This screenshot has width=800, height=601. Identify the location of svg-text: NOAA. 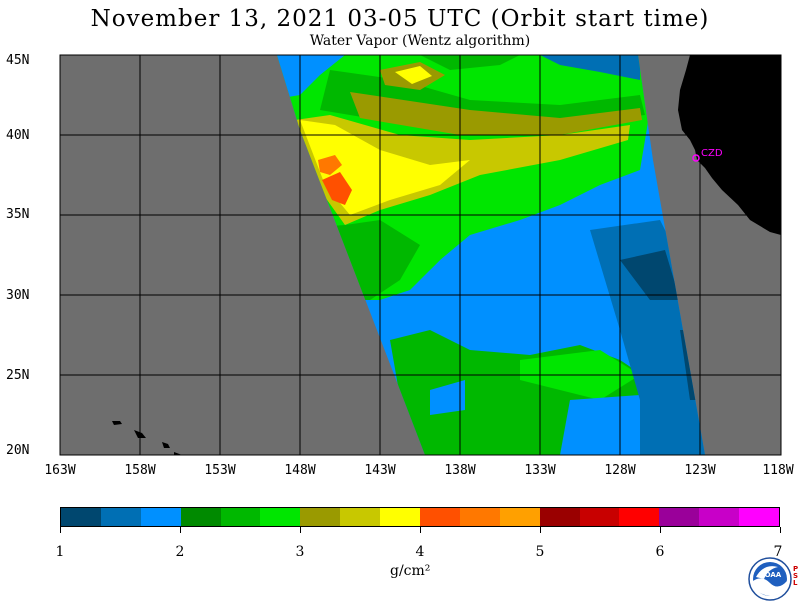
(770, 575).